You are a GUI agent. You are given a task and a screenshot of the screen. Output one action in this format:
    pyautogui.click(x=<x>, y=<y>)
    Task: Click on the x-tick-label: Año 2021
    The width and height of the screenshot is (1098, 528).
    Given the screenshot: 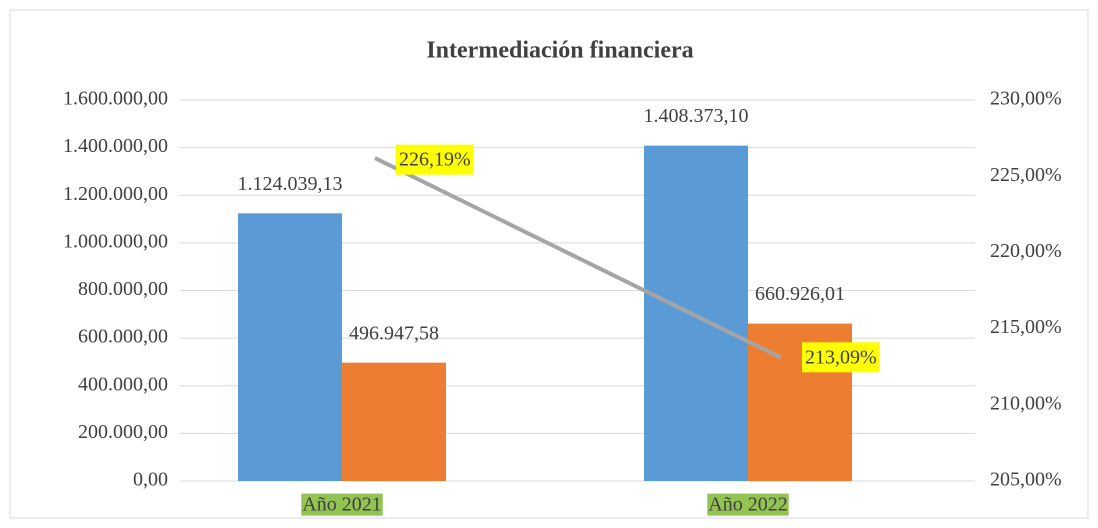 What is the action you would take?
    pyautogui.click(x=341, y=505)
    